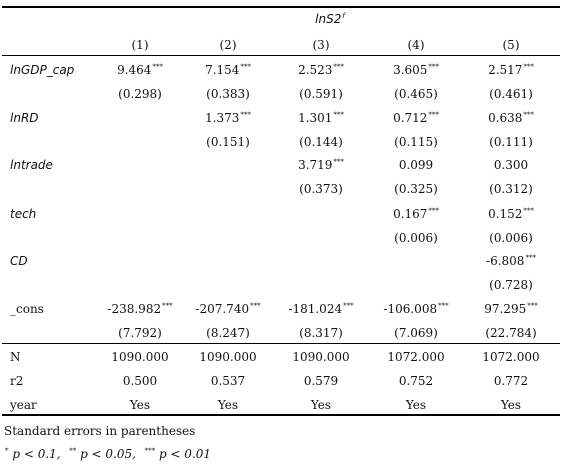 This screenshot has height=468, width=564. I want to click on bottom-rule, so click(281, 415).